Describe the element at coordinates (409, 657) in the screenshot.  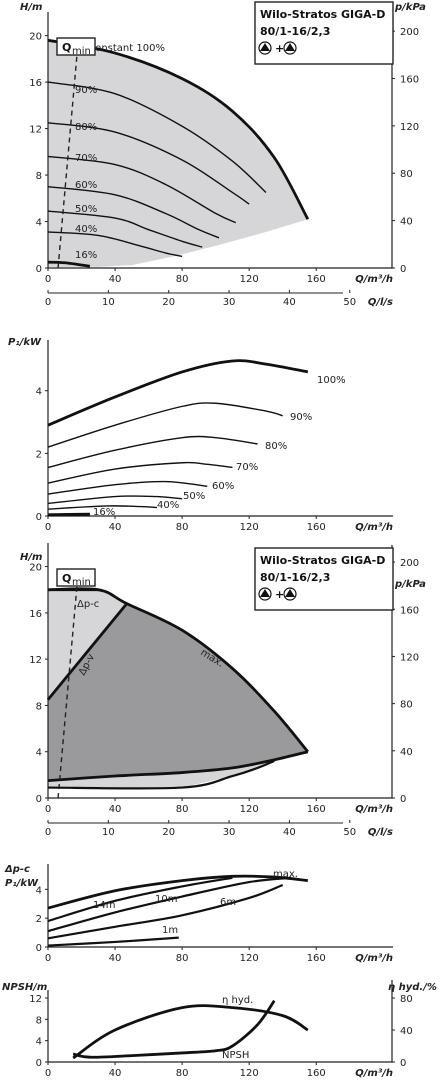
I see `hq-dp-y2-tick-label: 120` at that location.